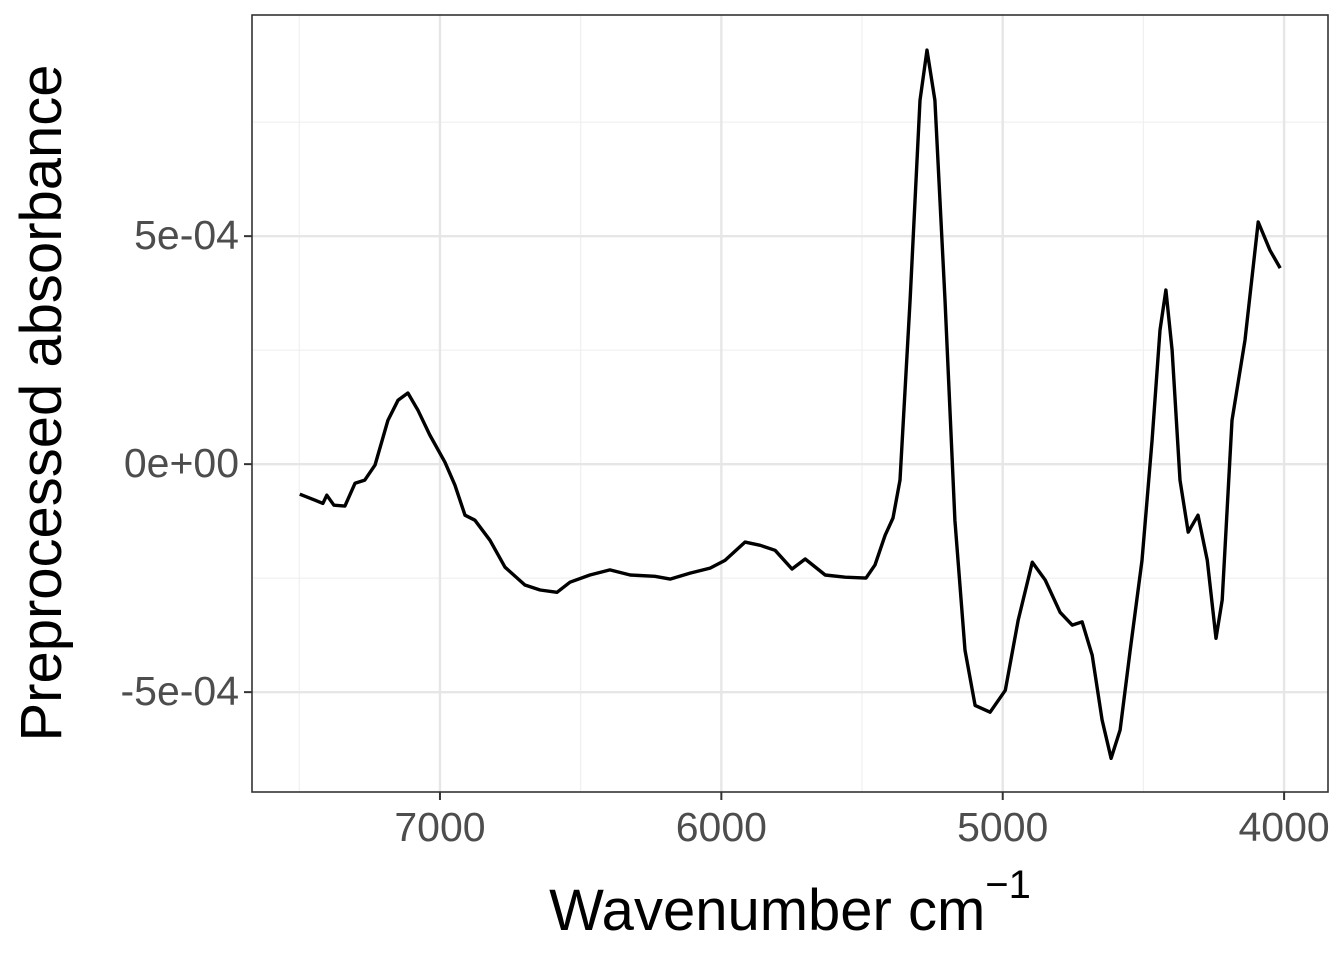  I want to click on x-axis-title-text: Wavenumber cm, so click(767, 910).